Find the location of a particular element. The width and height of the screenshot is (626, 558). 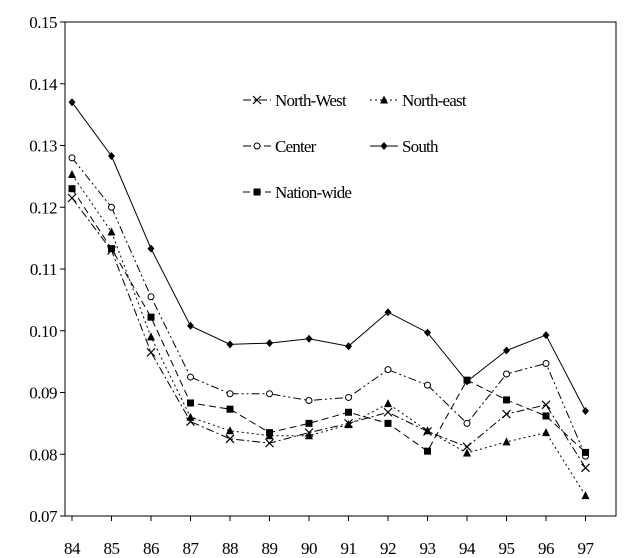

x-tick-label: 89 is located at coordinates (270, 548).